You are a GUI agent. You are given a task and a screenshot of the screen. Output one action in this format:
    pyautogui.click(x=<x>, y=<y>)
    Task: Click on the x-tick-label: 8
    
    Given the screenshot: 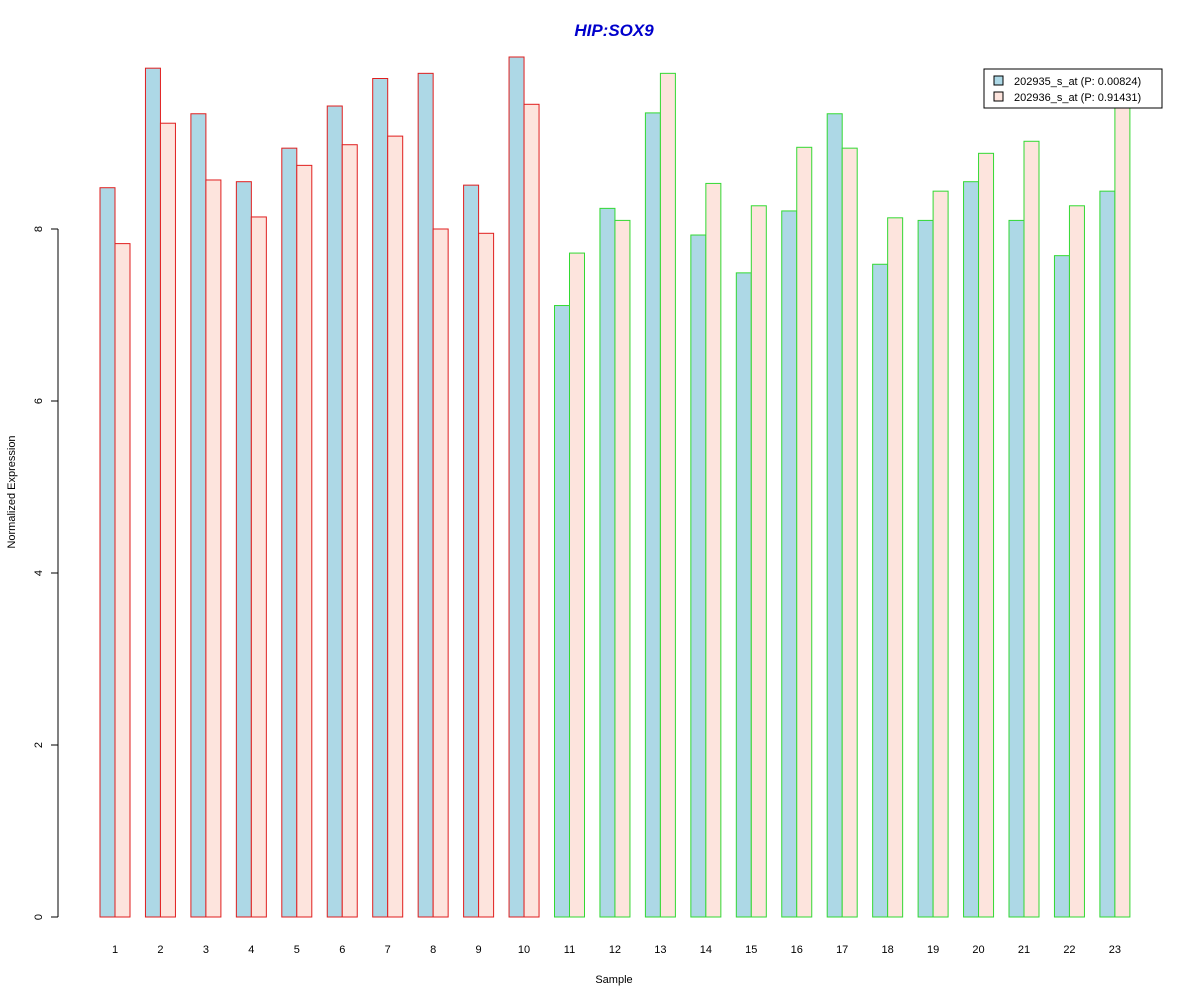 What is the action you would take?
    pyautogui.click(x=433, y=950)
    